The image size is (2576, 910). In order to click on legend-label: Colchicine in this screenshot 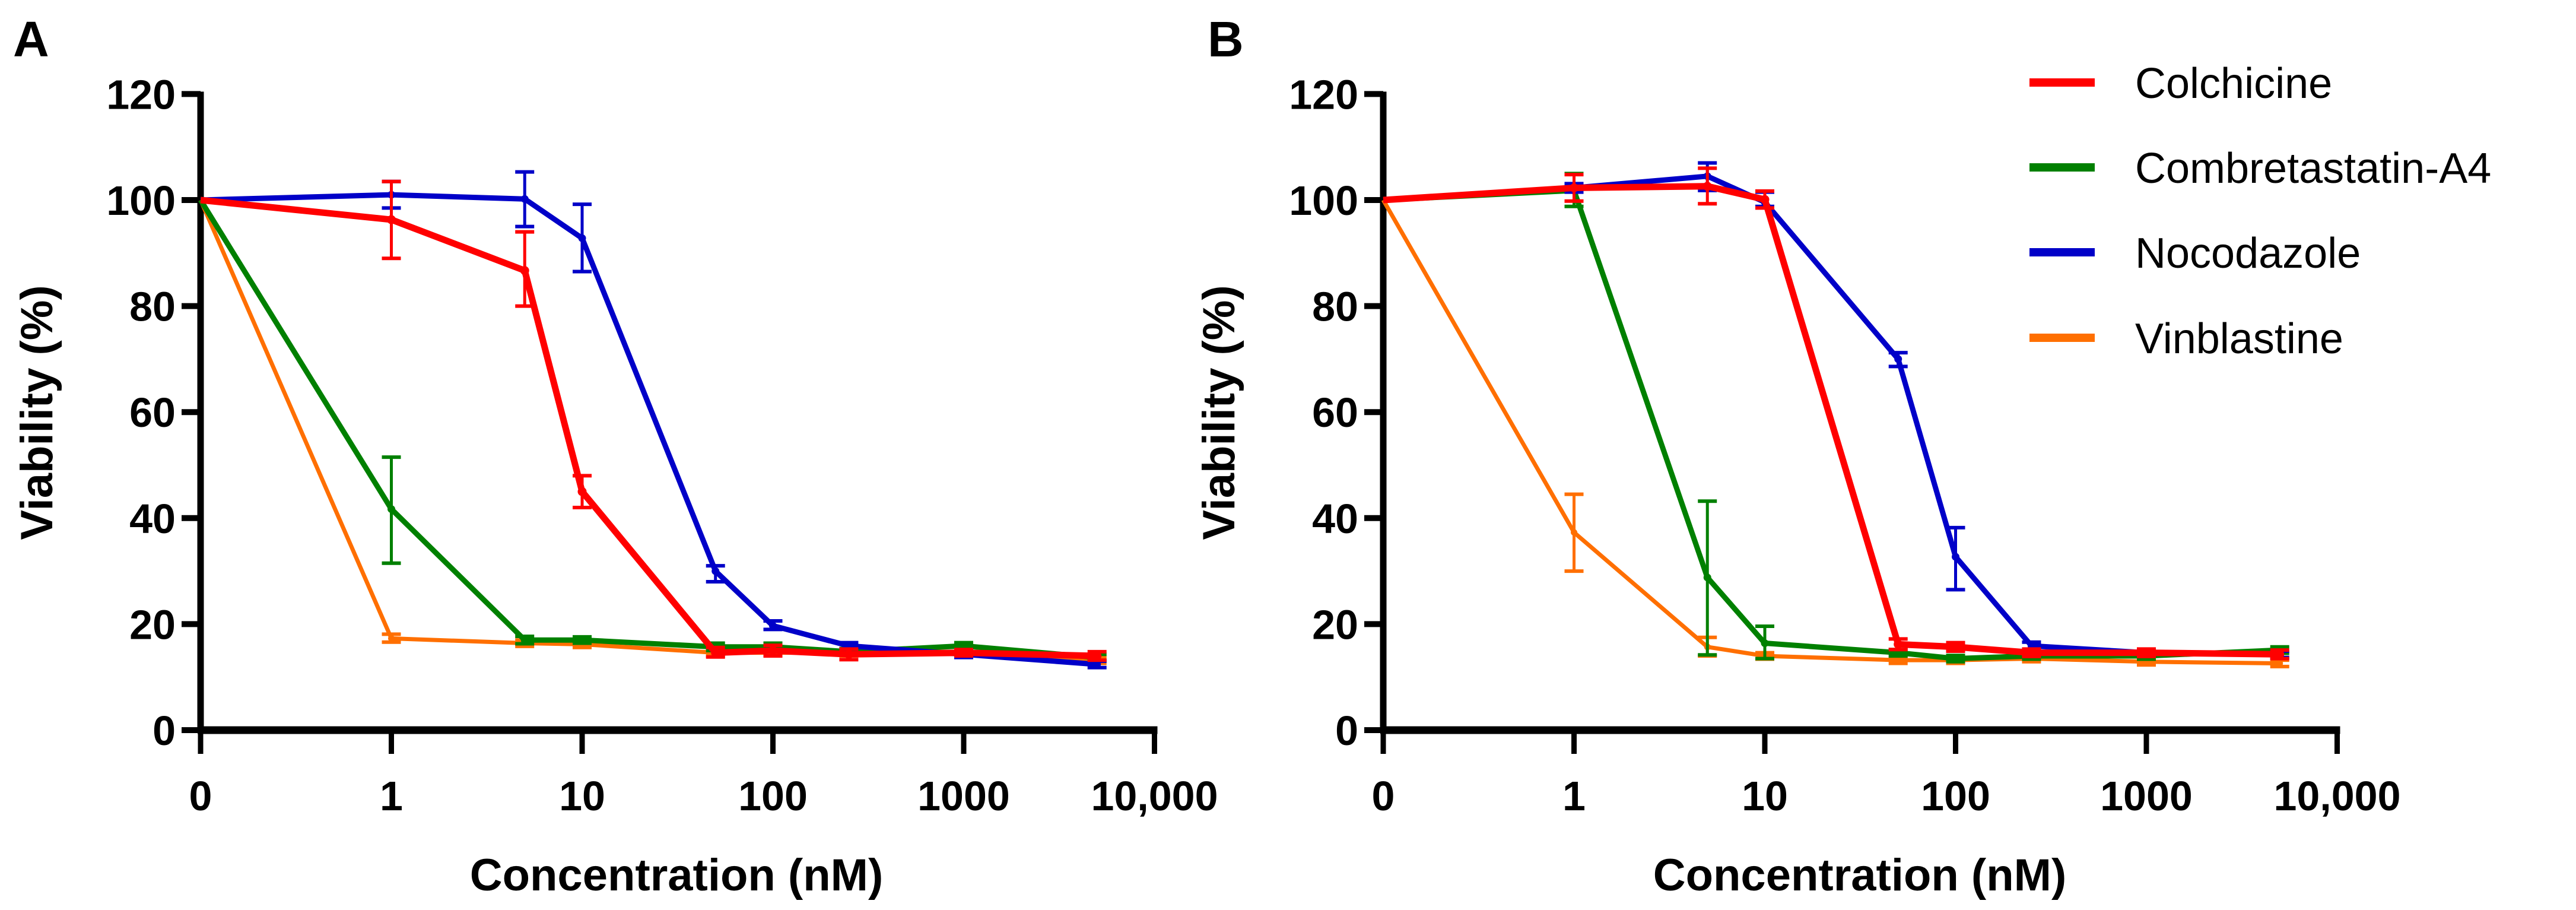, I will do `click(2233, 83)`.